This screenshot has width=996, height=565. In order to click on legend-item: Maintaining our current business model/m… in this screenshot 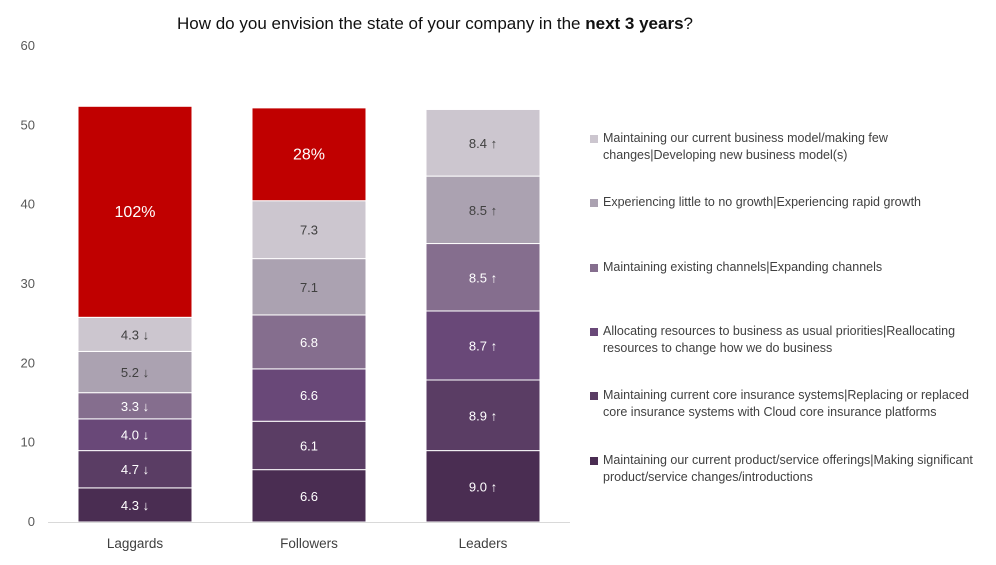, I will do `click(790, 147)`.